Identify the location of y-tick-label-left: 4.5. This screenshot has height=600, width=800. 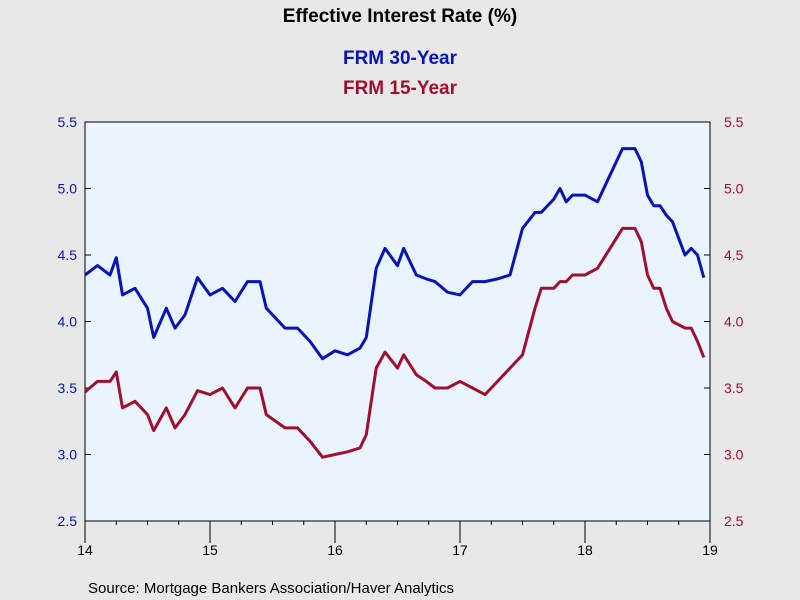
(68, 255).